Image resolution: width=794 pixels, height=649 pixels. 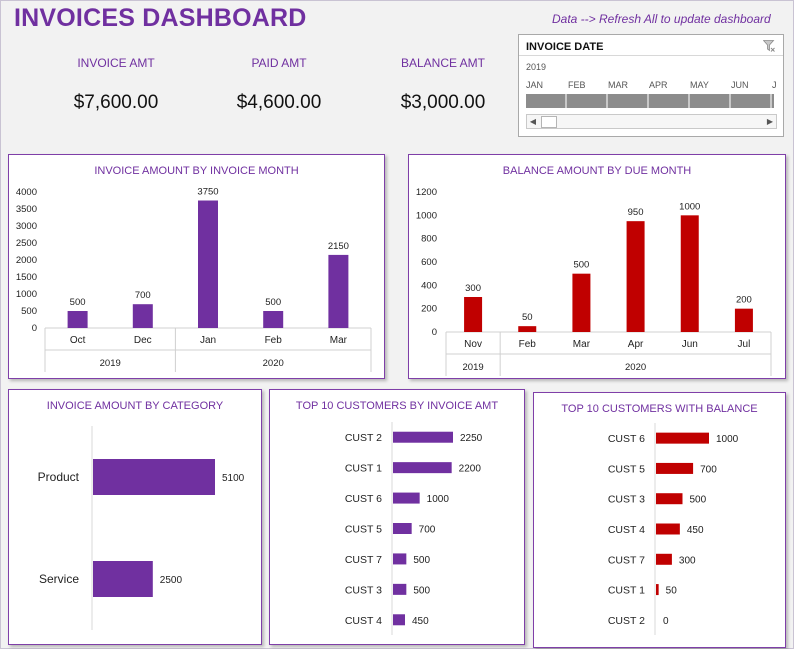 I want to click on category-label: CUST 4, so click(x=363, y=621).